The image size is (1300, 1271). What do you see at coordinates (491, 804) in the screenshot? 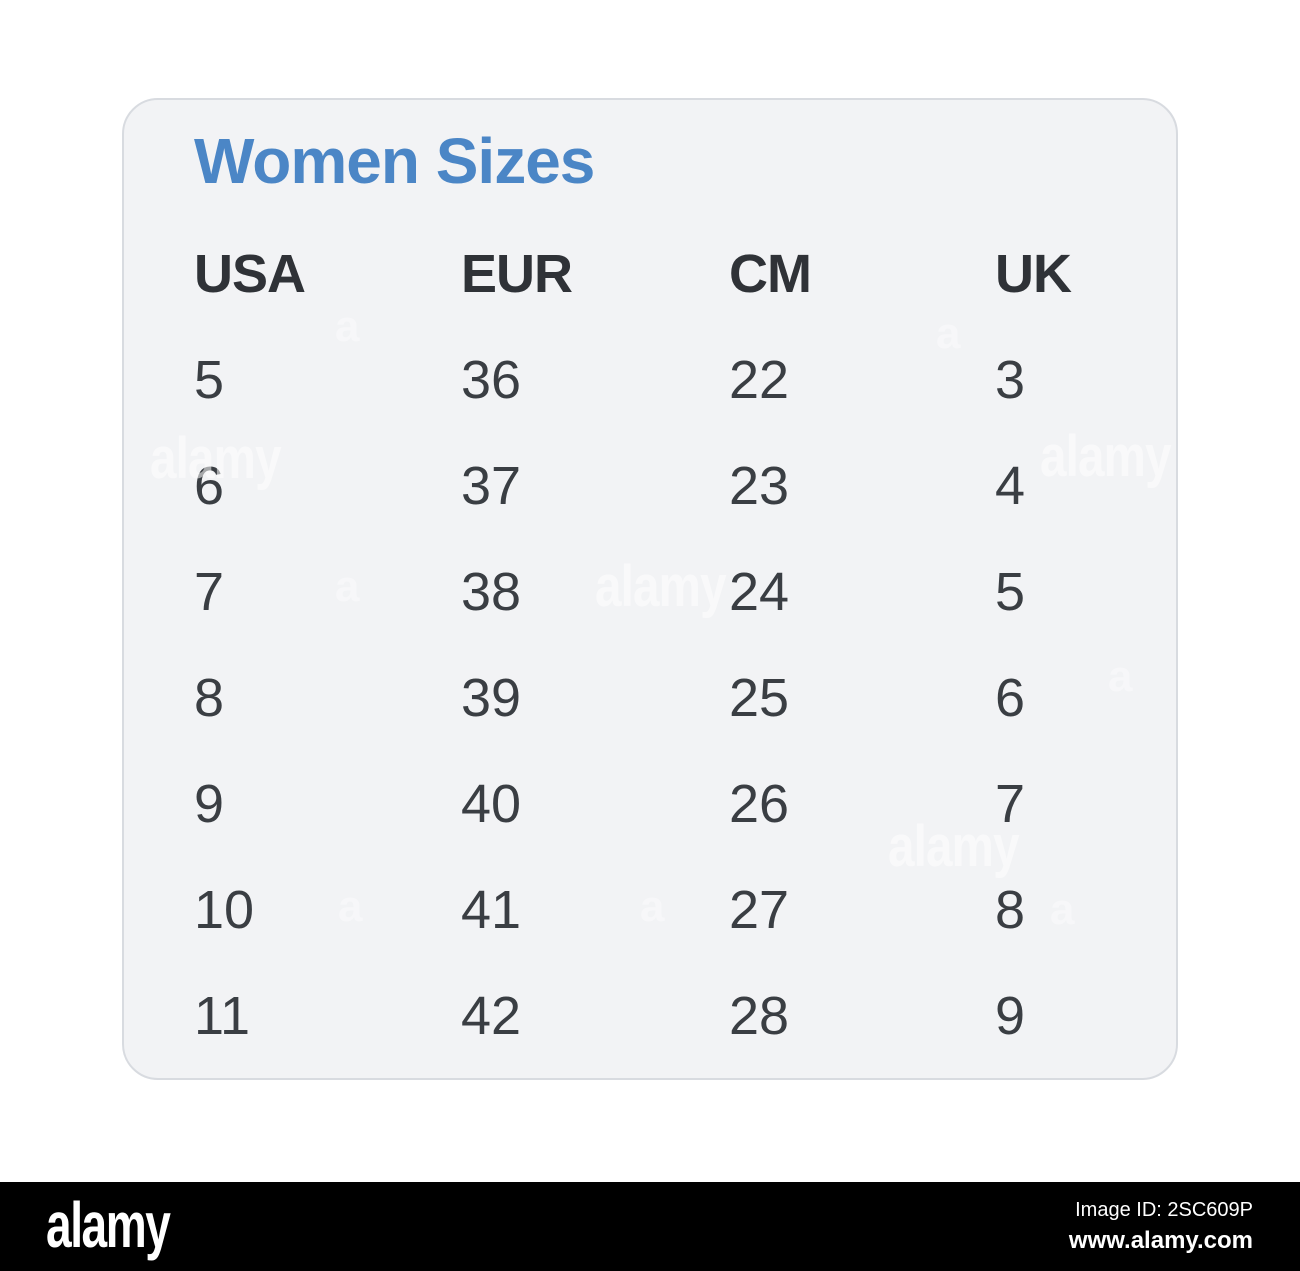
I see `size-cell-eur: 40` at bounding box center [491, 804].